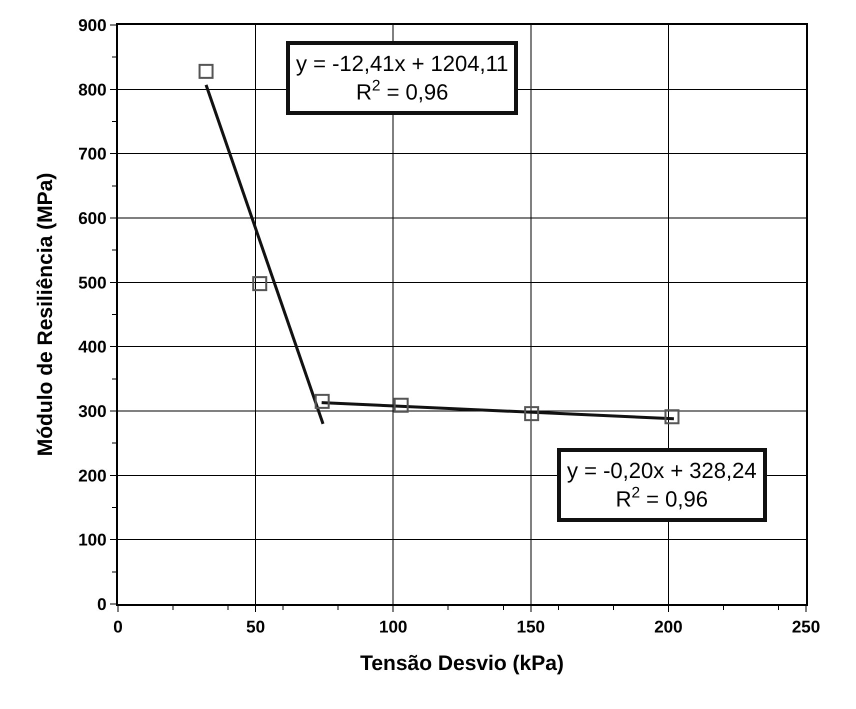 Image resolution: width=856 pixels, height=709 pixels. I want to click on x-tick-label: 250, so click(806, 626).